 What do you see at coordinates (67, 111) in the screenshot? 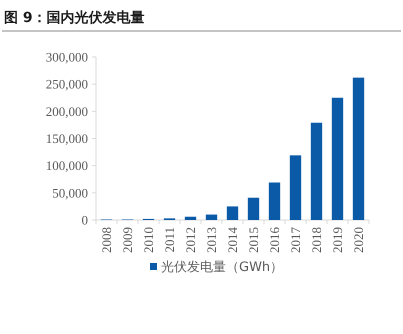
I see `y-tick-label: 200,000` at bounding box center [67, 111].